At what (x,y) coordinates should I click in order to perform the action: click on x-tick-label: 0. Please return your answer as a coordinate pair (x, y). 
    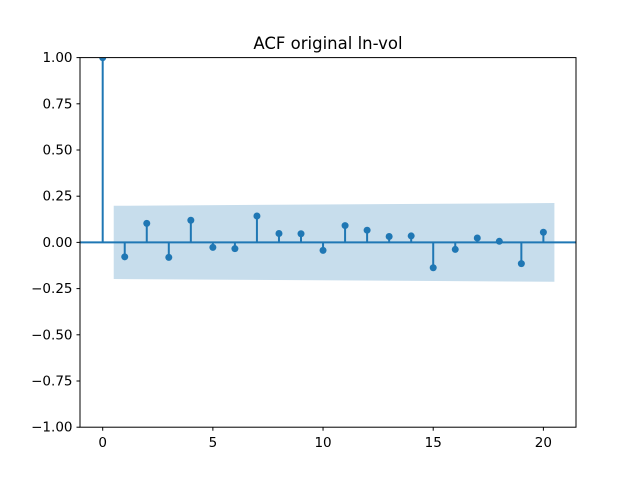
    Looking at the image, I should click on (102, 443).